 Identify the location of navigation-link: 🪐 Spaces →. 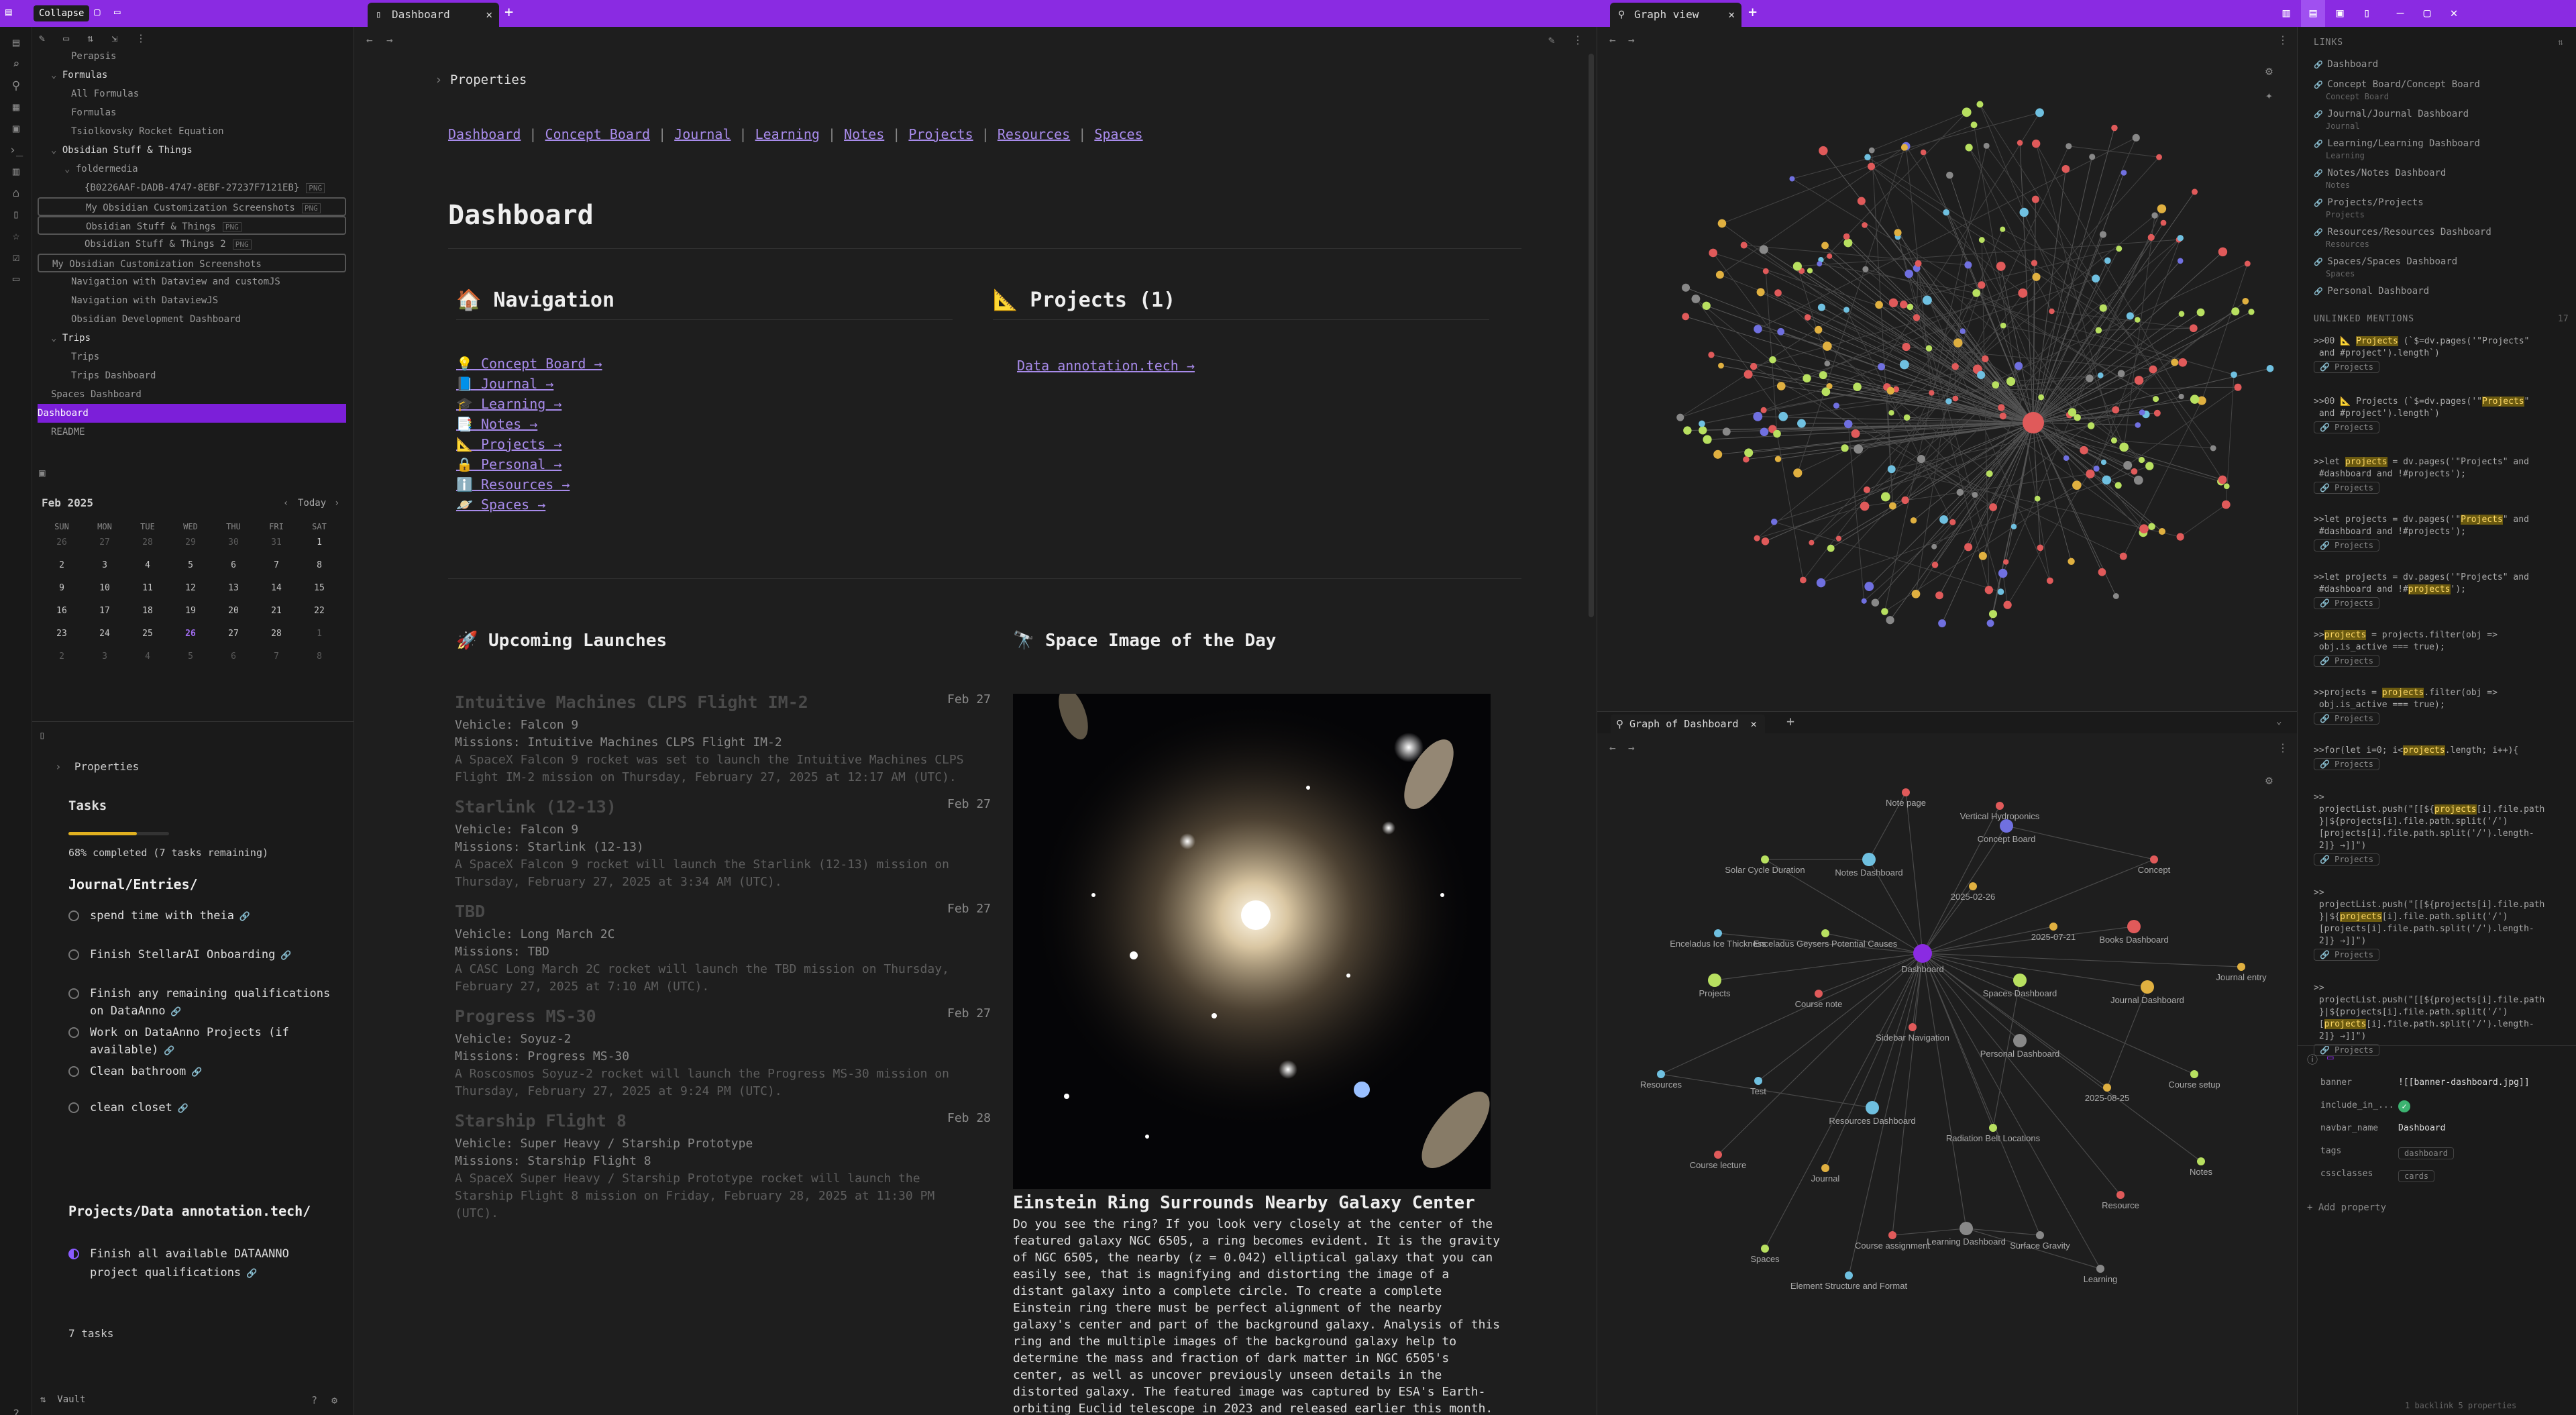
(501, 504).